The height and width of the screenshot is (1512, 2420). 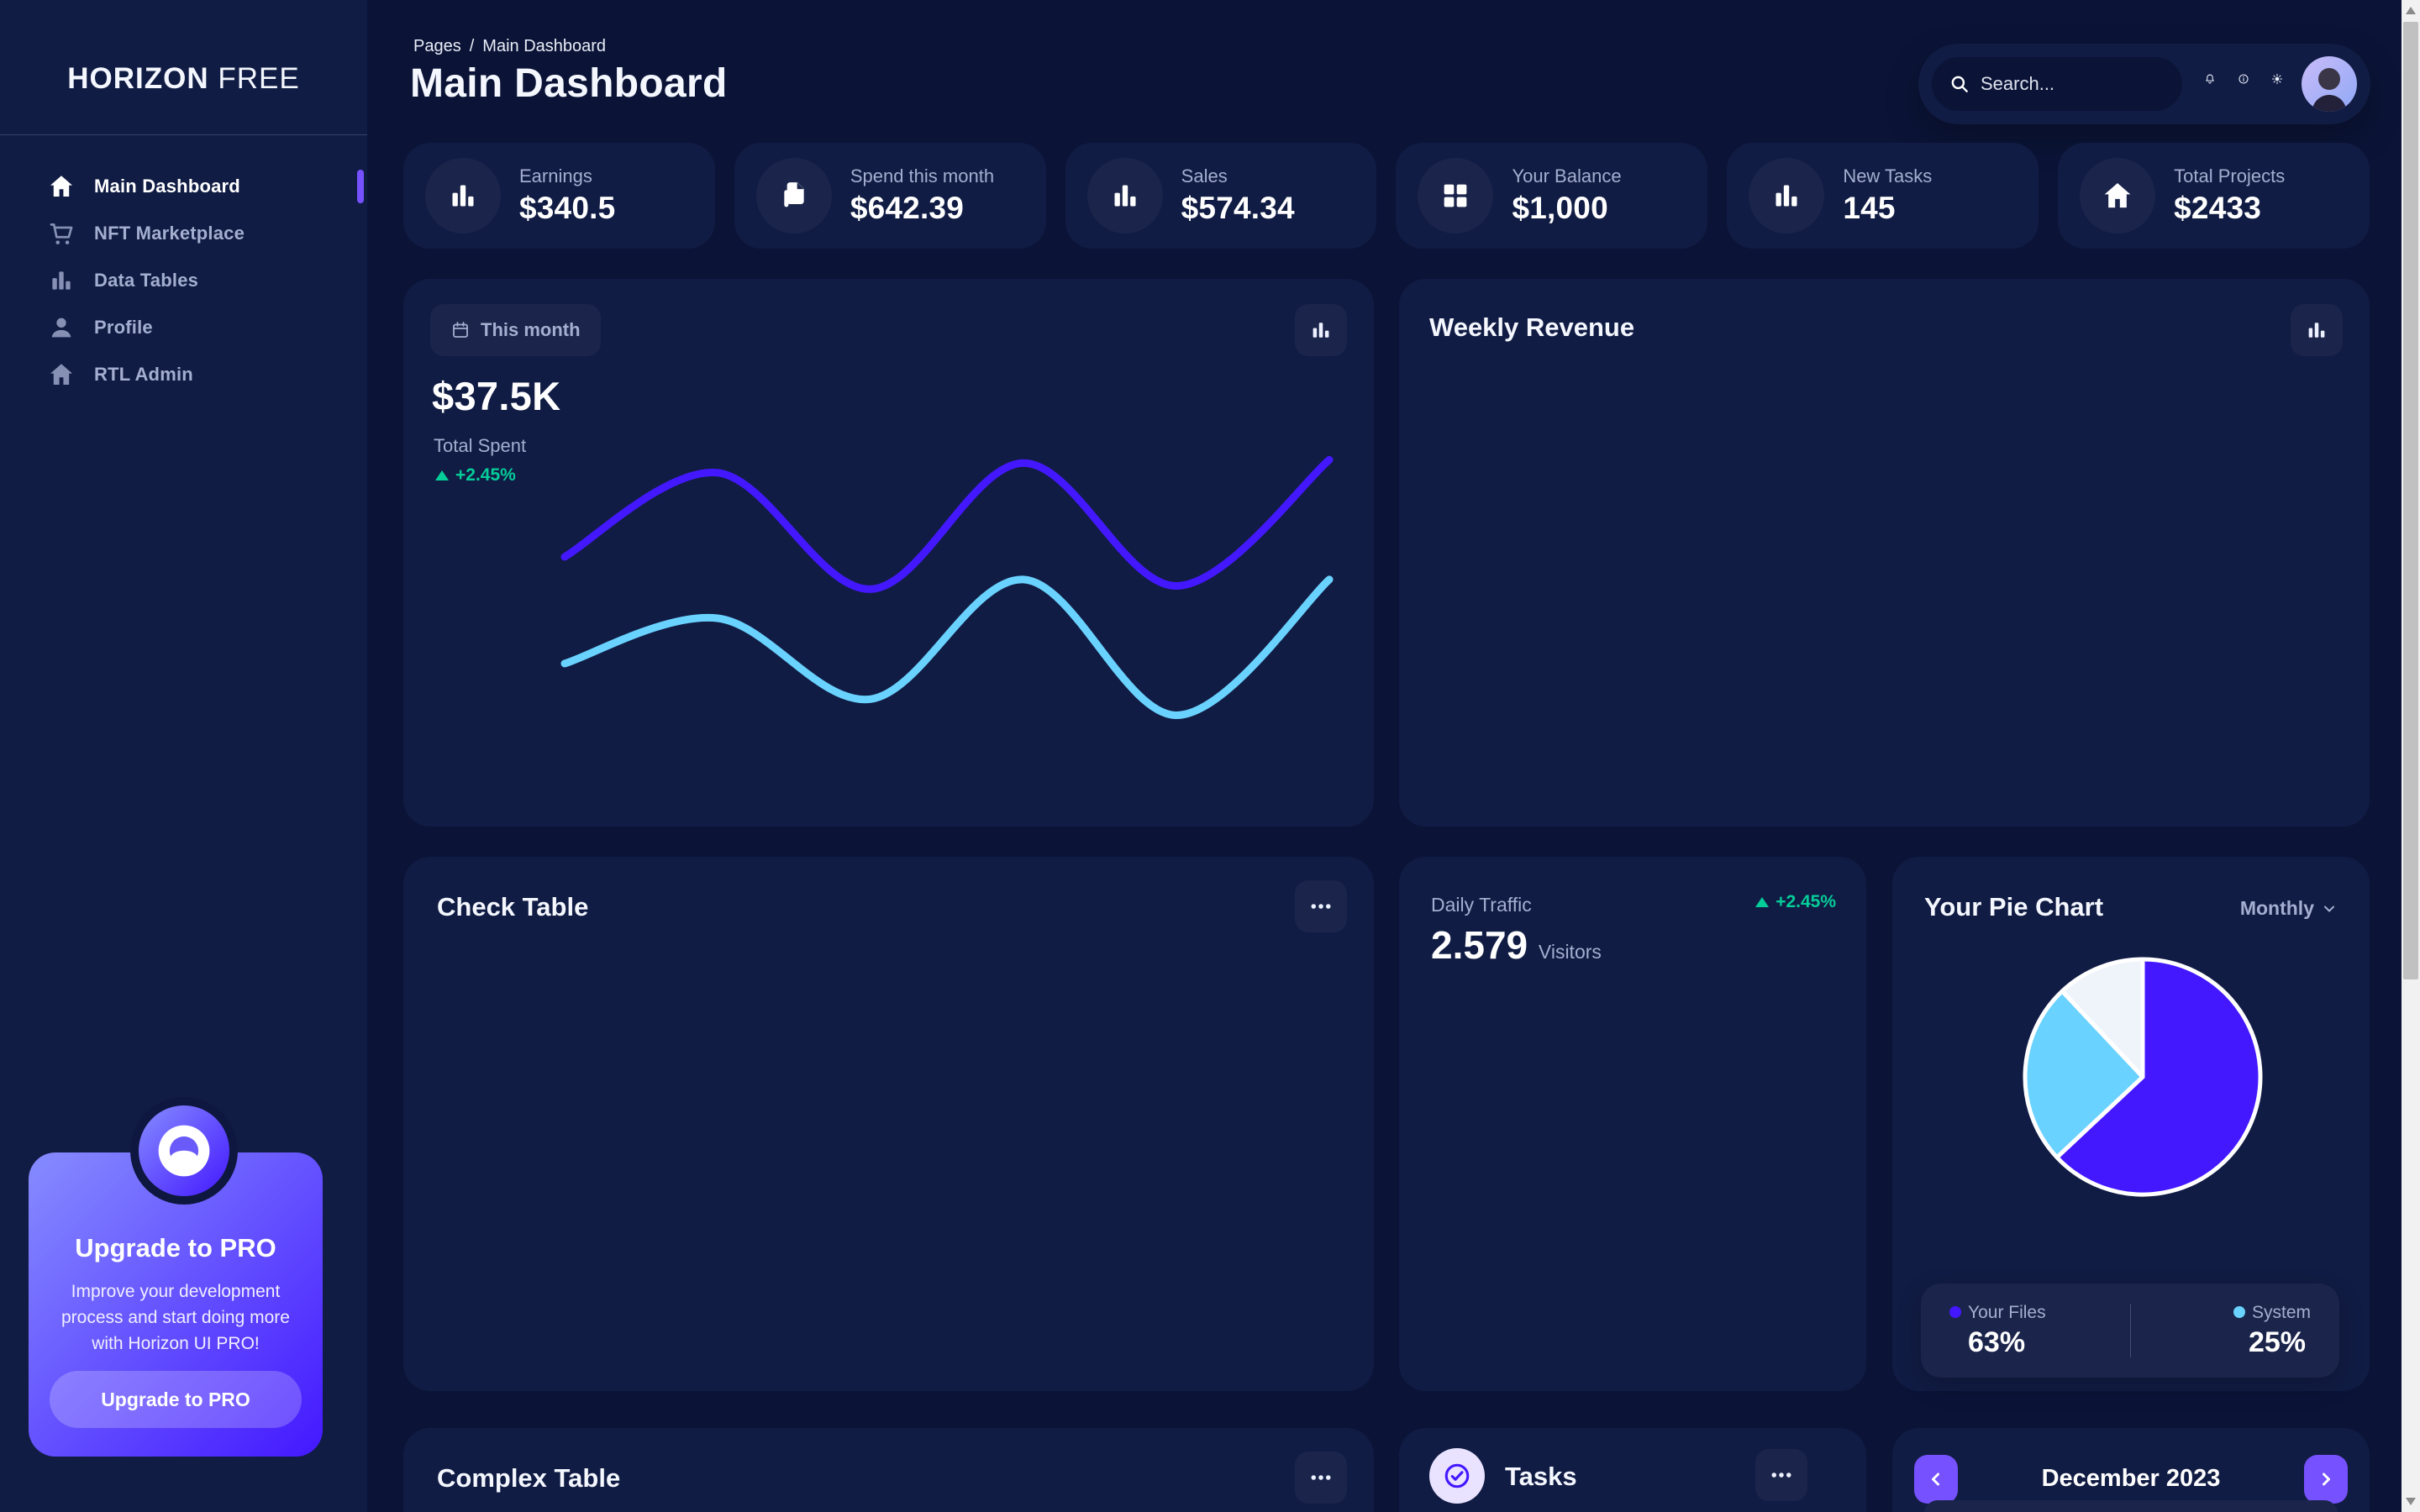 I want to click on total-spent-label: Total Spent, so click(x=481, y=445).